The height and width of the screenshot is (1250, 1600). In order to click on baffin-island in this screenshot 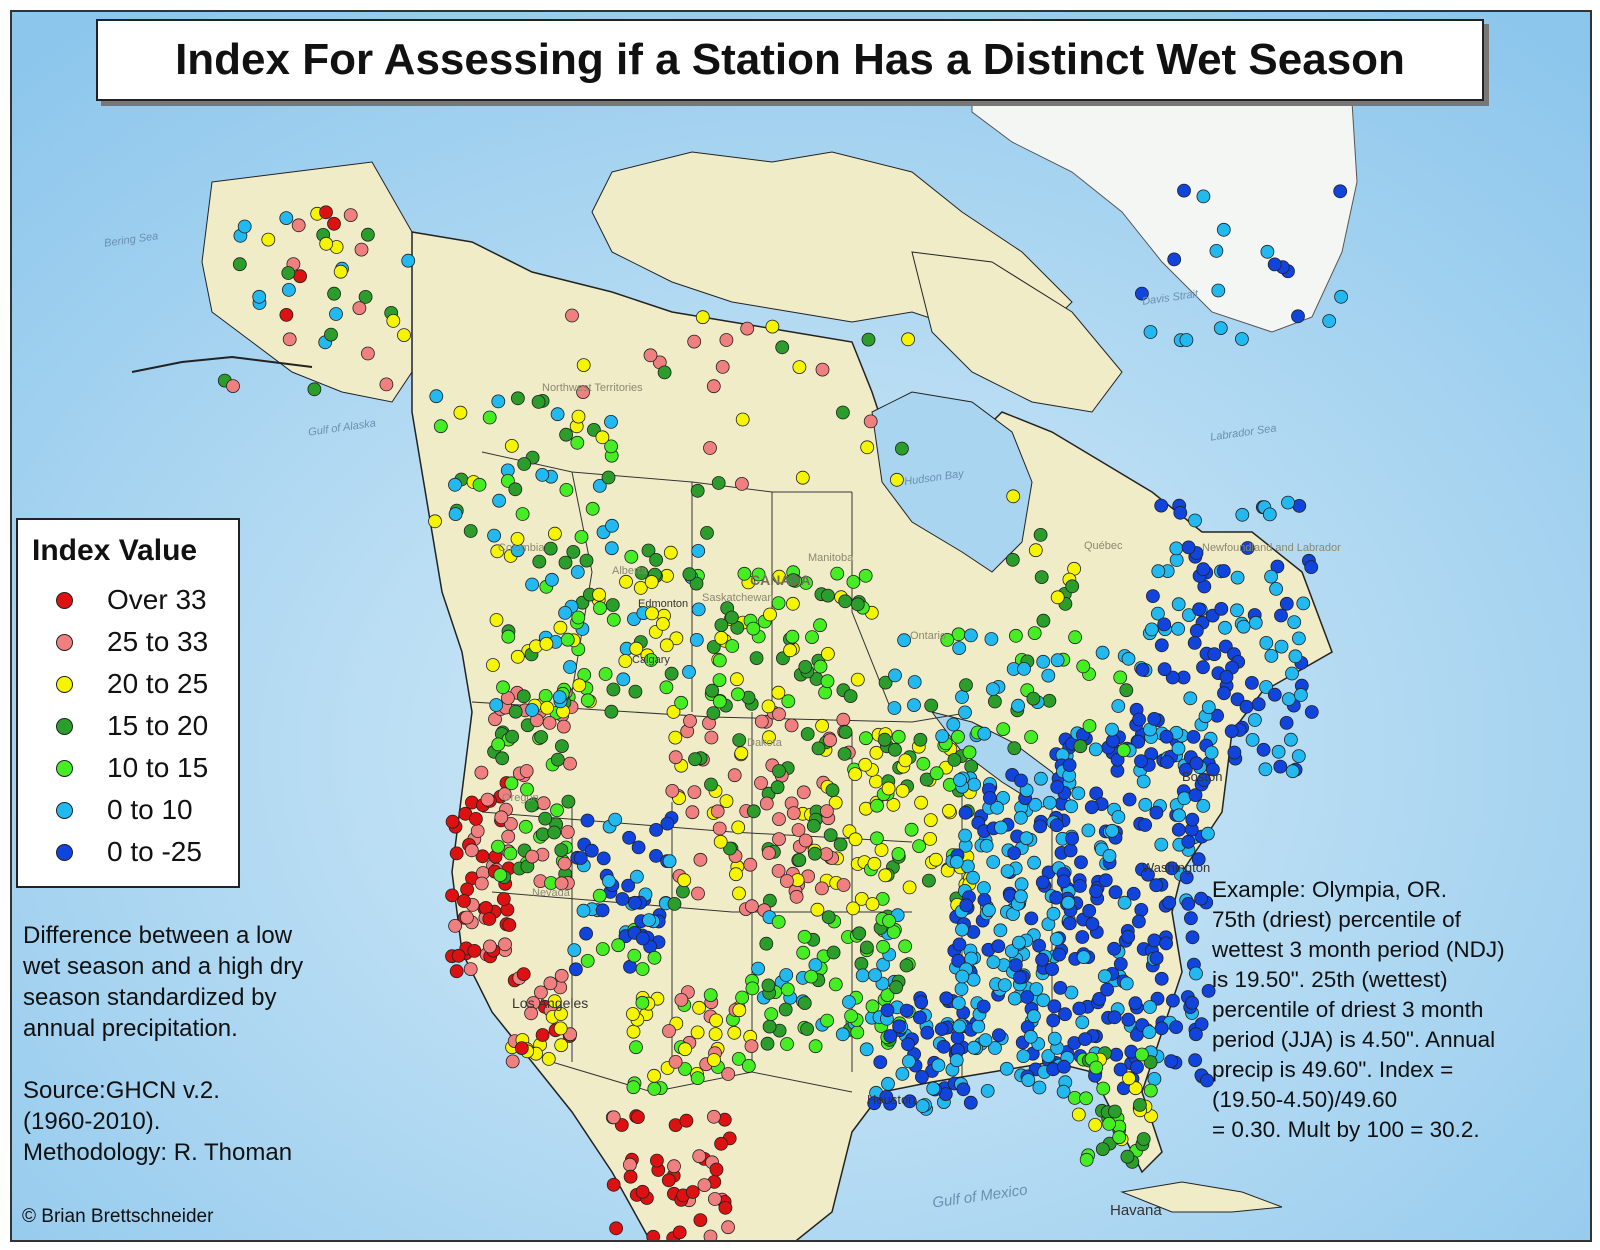, I will do `click(1017, 332)`.